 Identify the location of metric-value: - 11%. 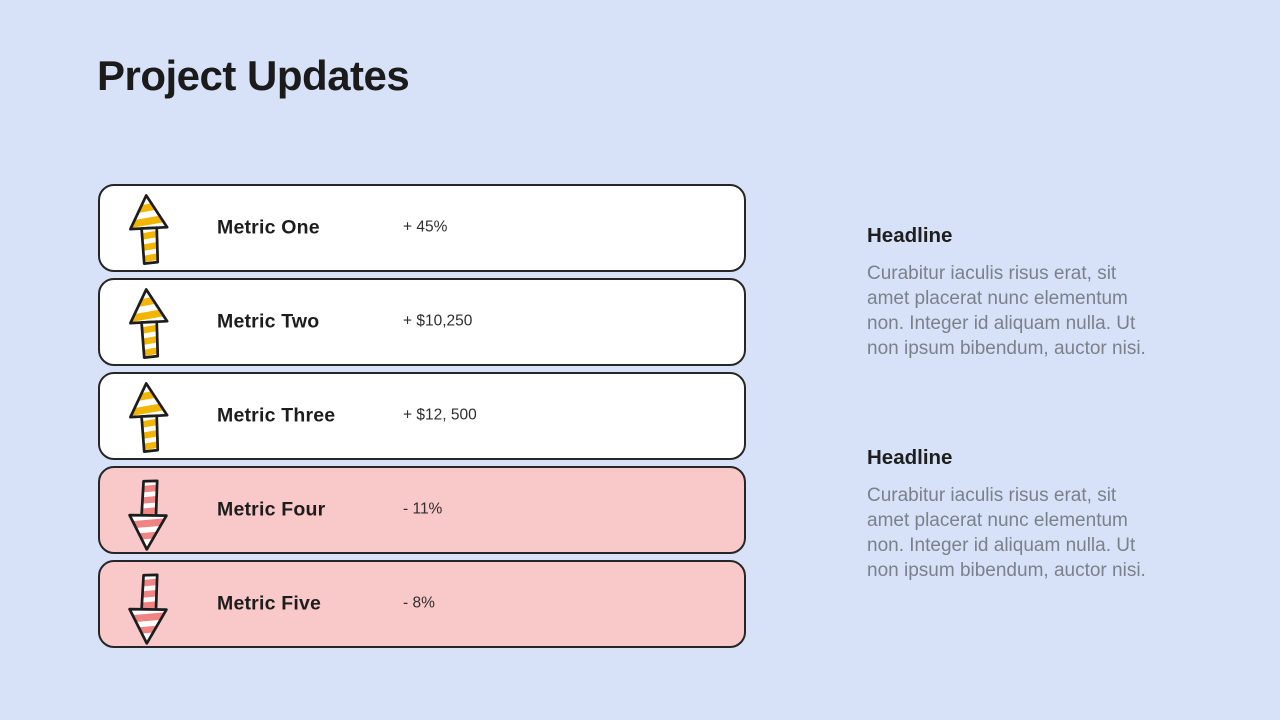
(423, 509).